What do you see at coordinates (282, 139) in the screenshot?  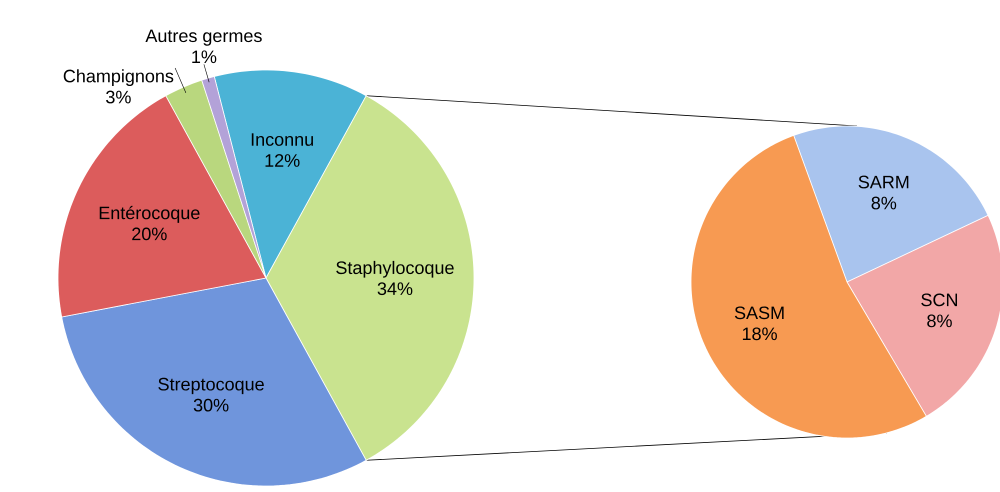 I see `slice-label: Inconnu` at bounding box center [282, 139].